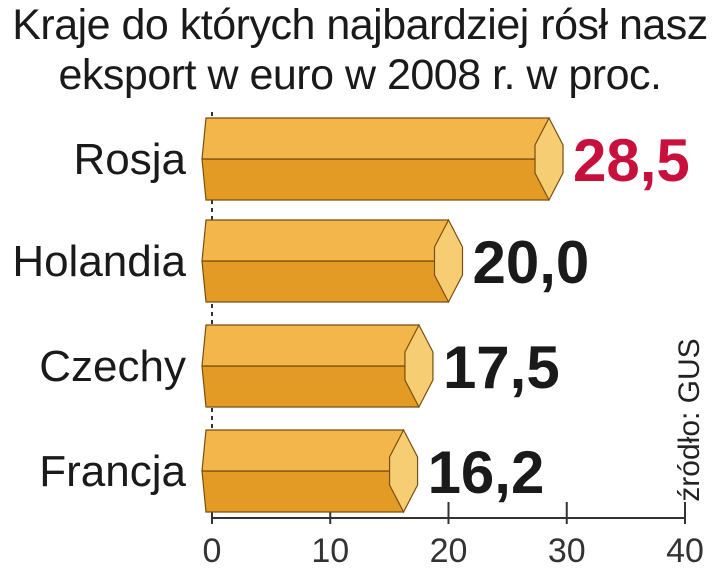 The height and width of the screenshot is (568, 720). What do you see at coordinates (330, 550) in the screenshot?
I see `x-tick-label-1: 10` at bounding box center [330, 550].